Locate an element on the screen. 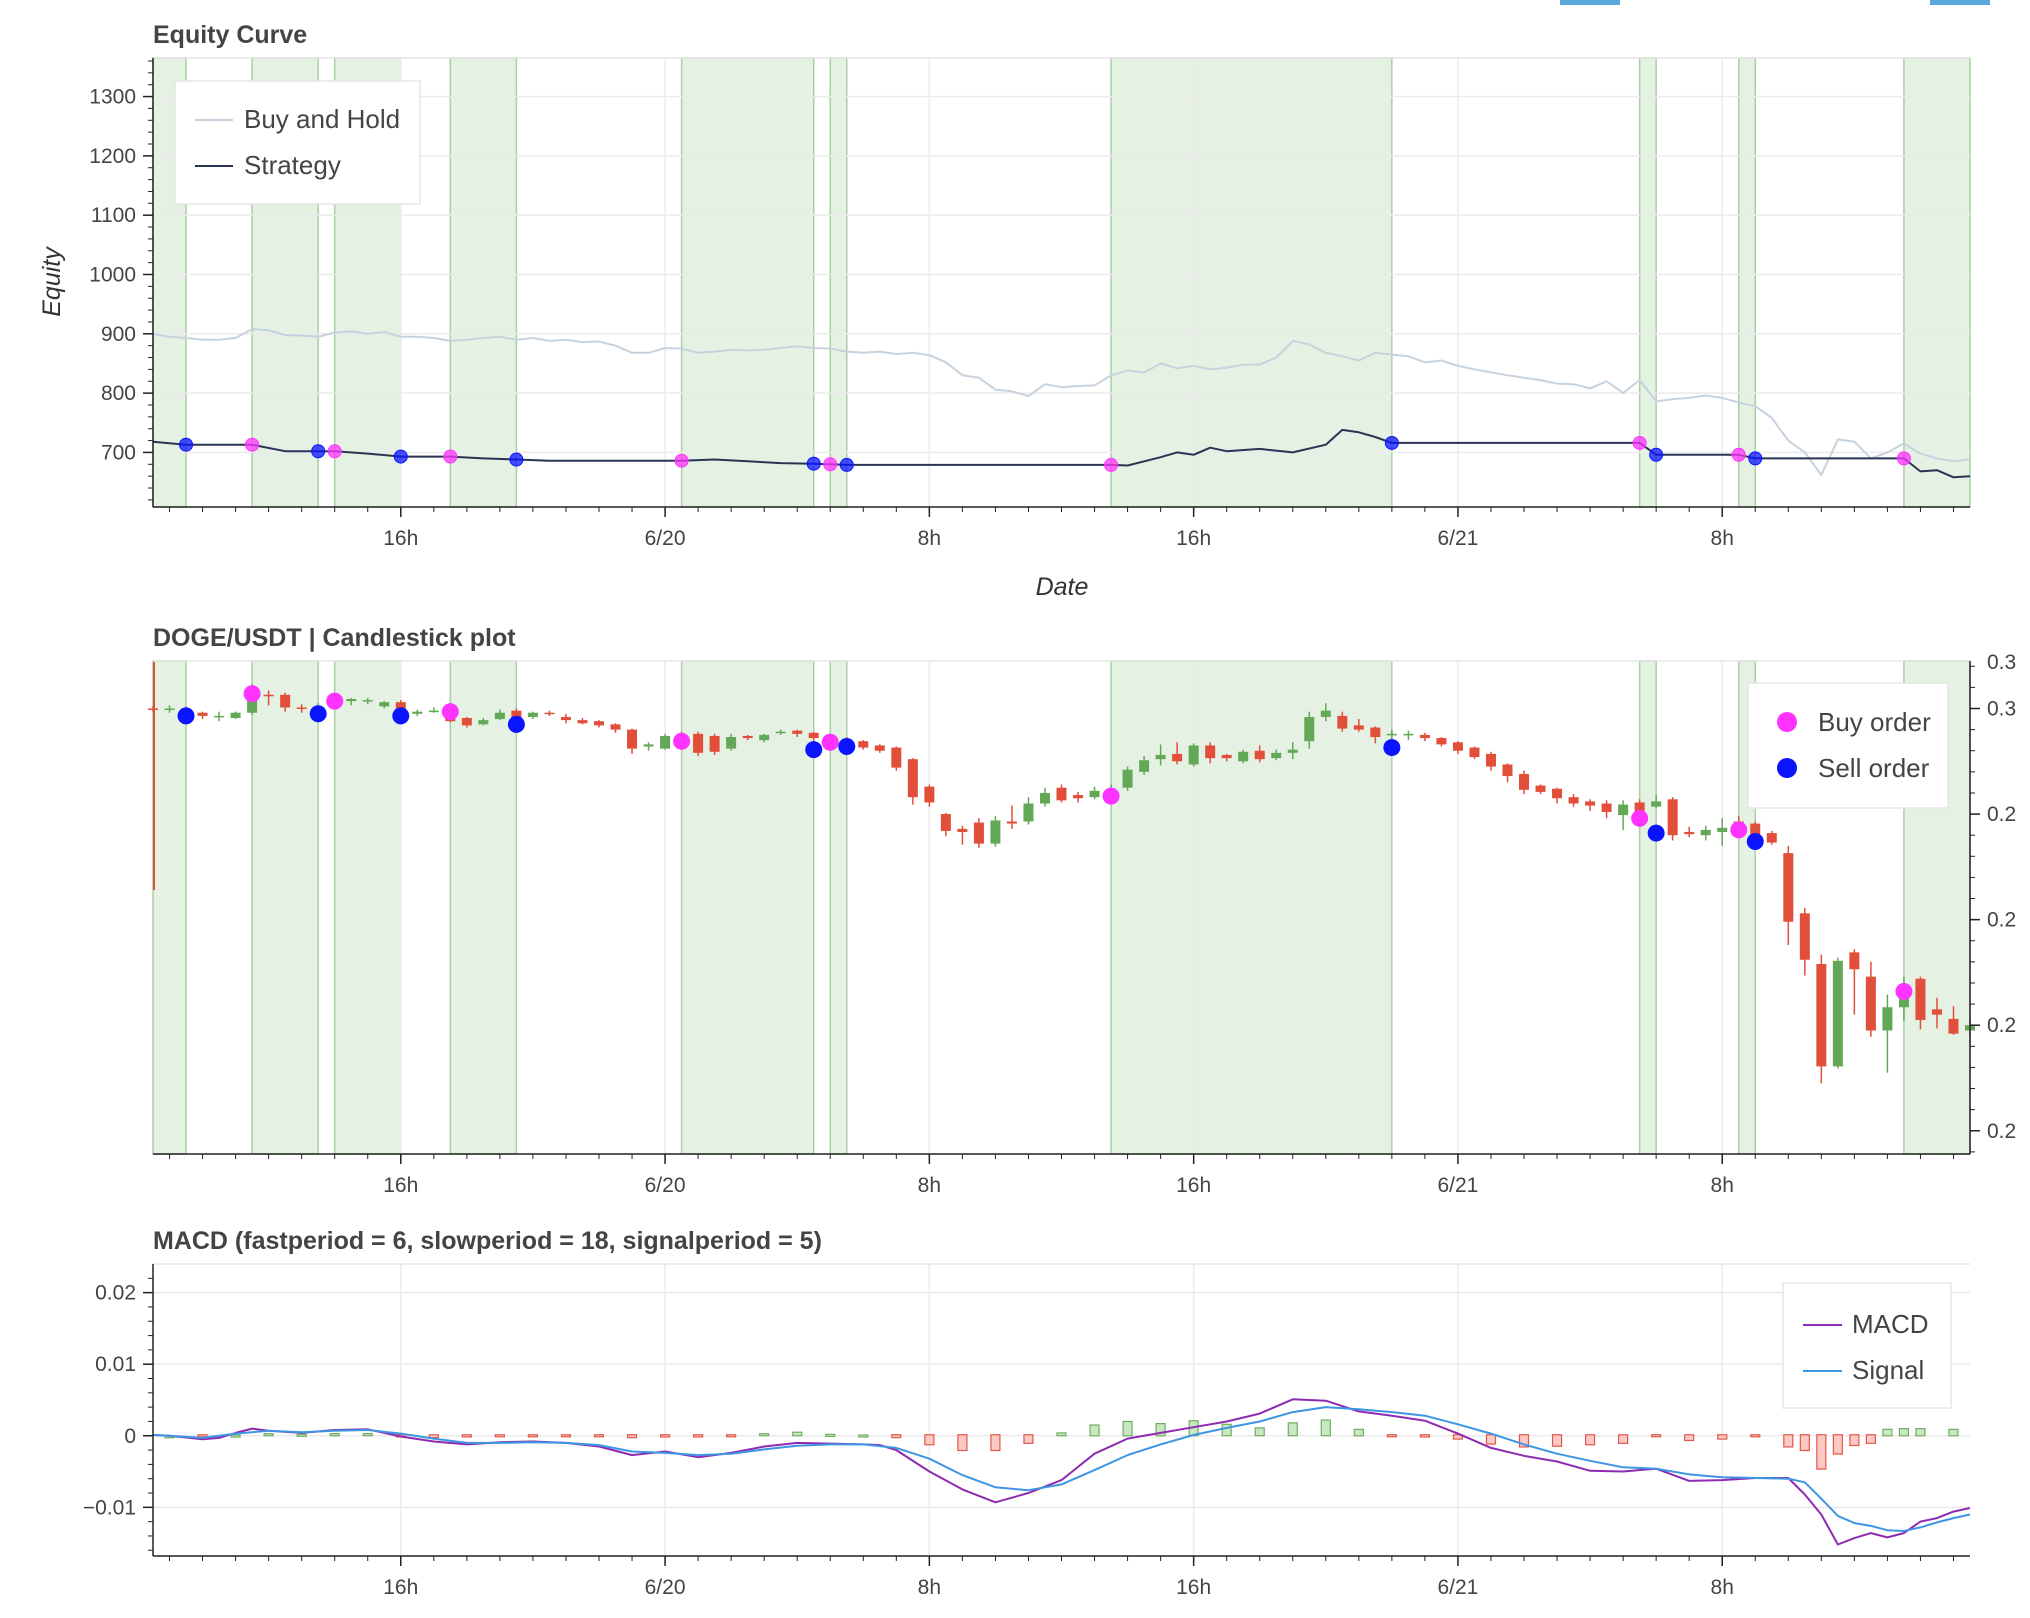 This screenshot has height=1618, width=2030. x-tick-label-5: 8h is located at coordinates (1722, 1185).